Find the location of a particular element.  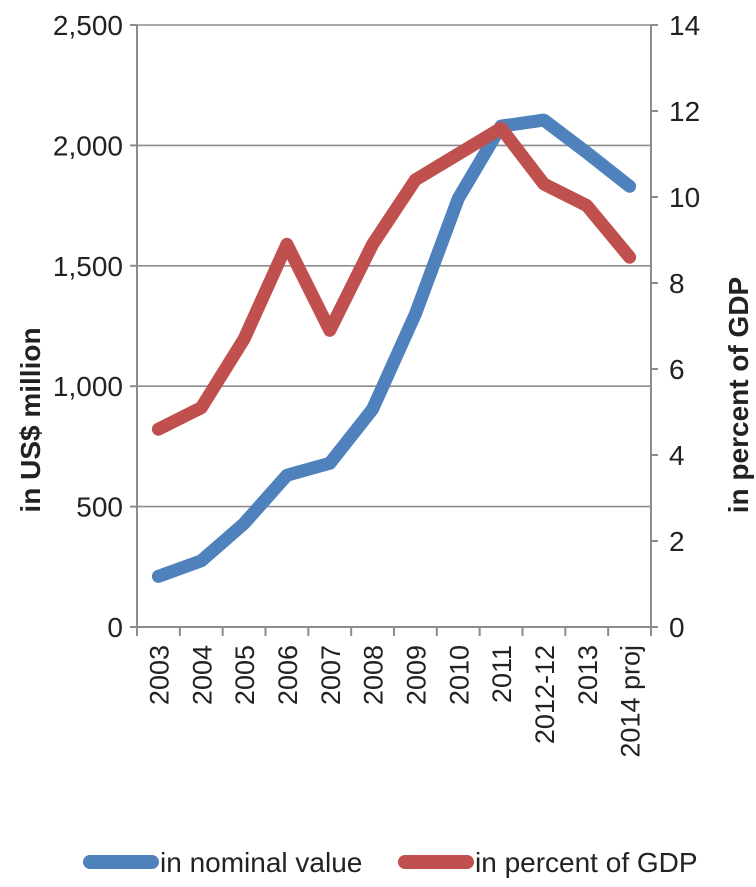

x-tick-label: 2007 is located at coordinates (331, 675).